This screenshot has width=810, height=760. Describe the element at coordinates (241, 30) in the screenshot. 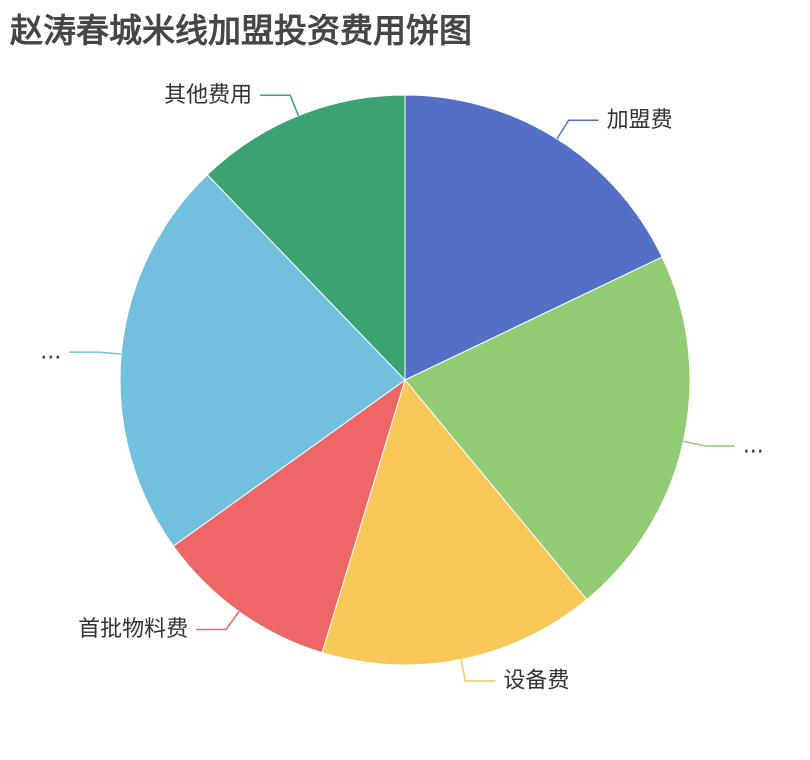

I see `chart-title: 赵涛春城米线加盟投资费用饼图` at that location.